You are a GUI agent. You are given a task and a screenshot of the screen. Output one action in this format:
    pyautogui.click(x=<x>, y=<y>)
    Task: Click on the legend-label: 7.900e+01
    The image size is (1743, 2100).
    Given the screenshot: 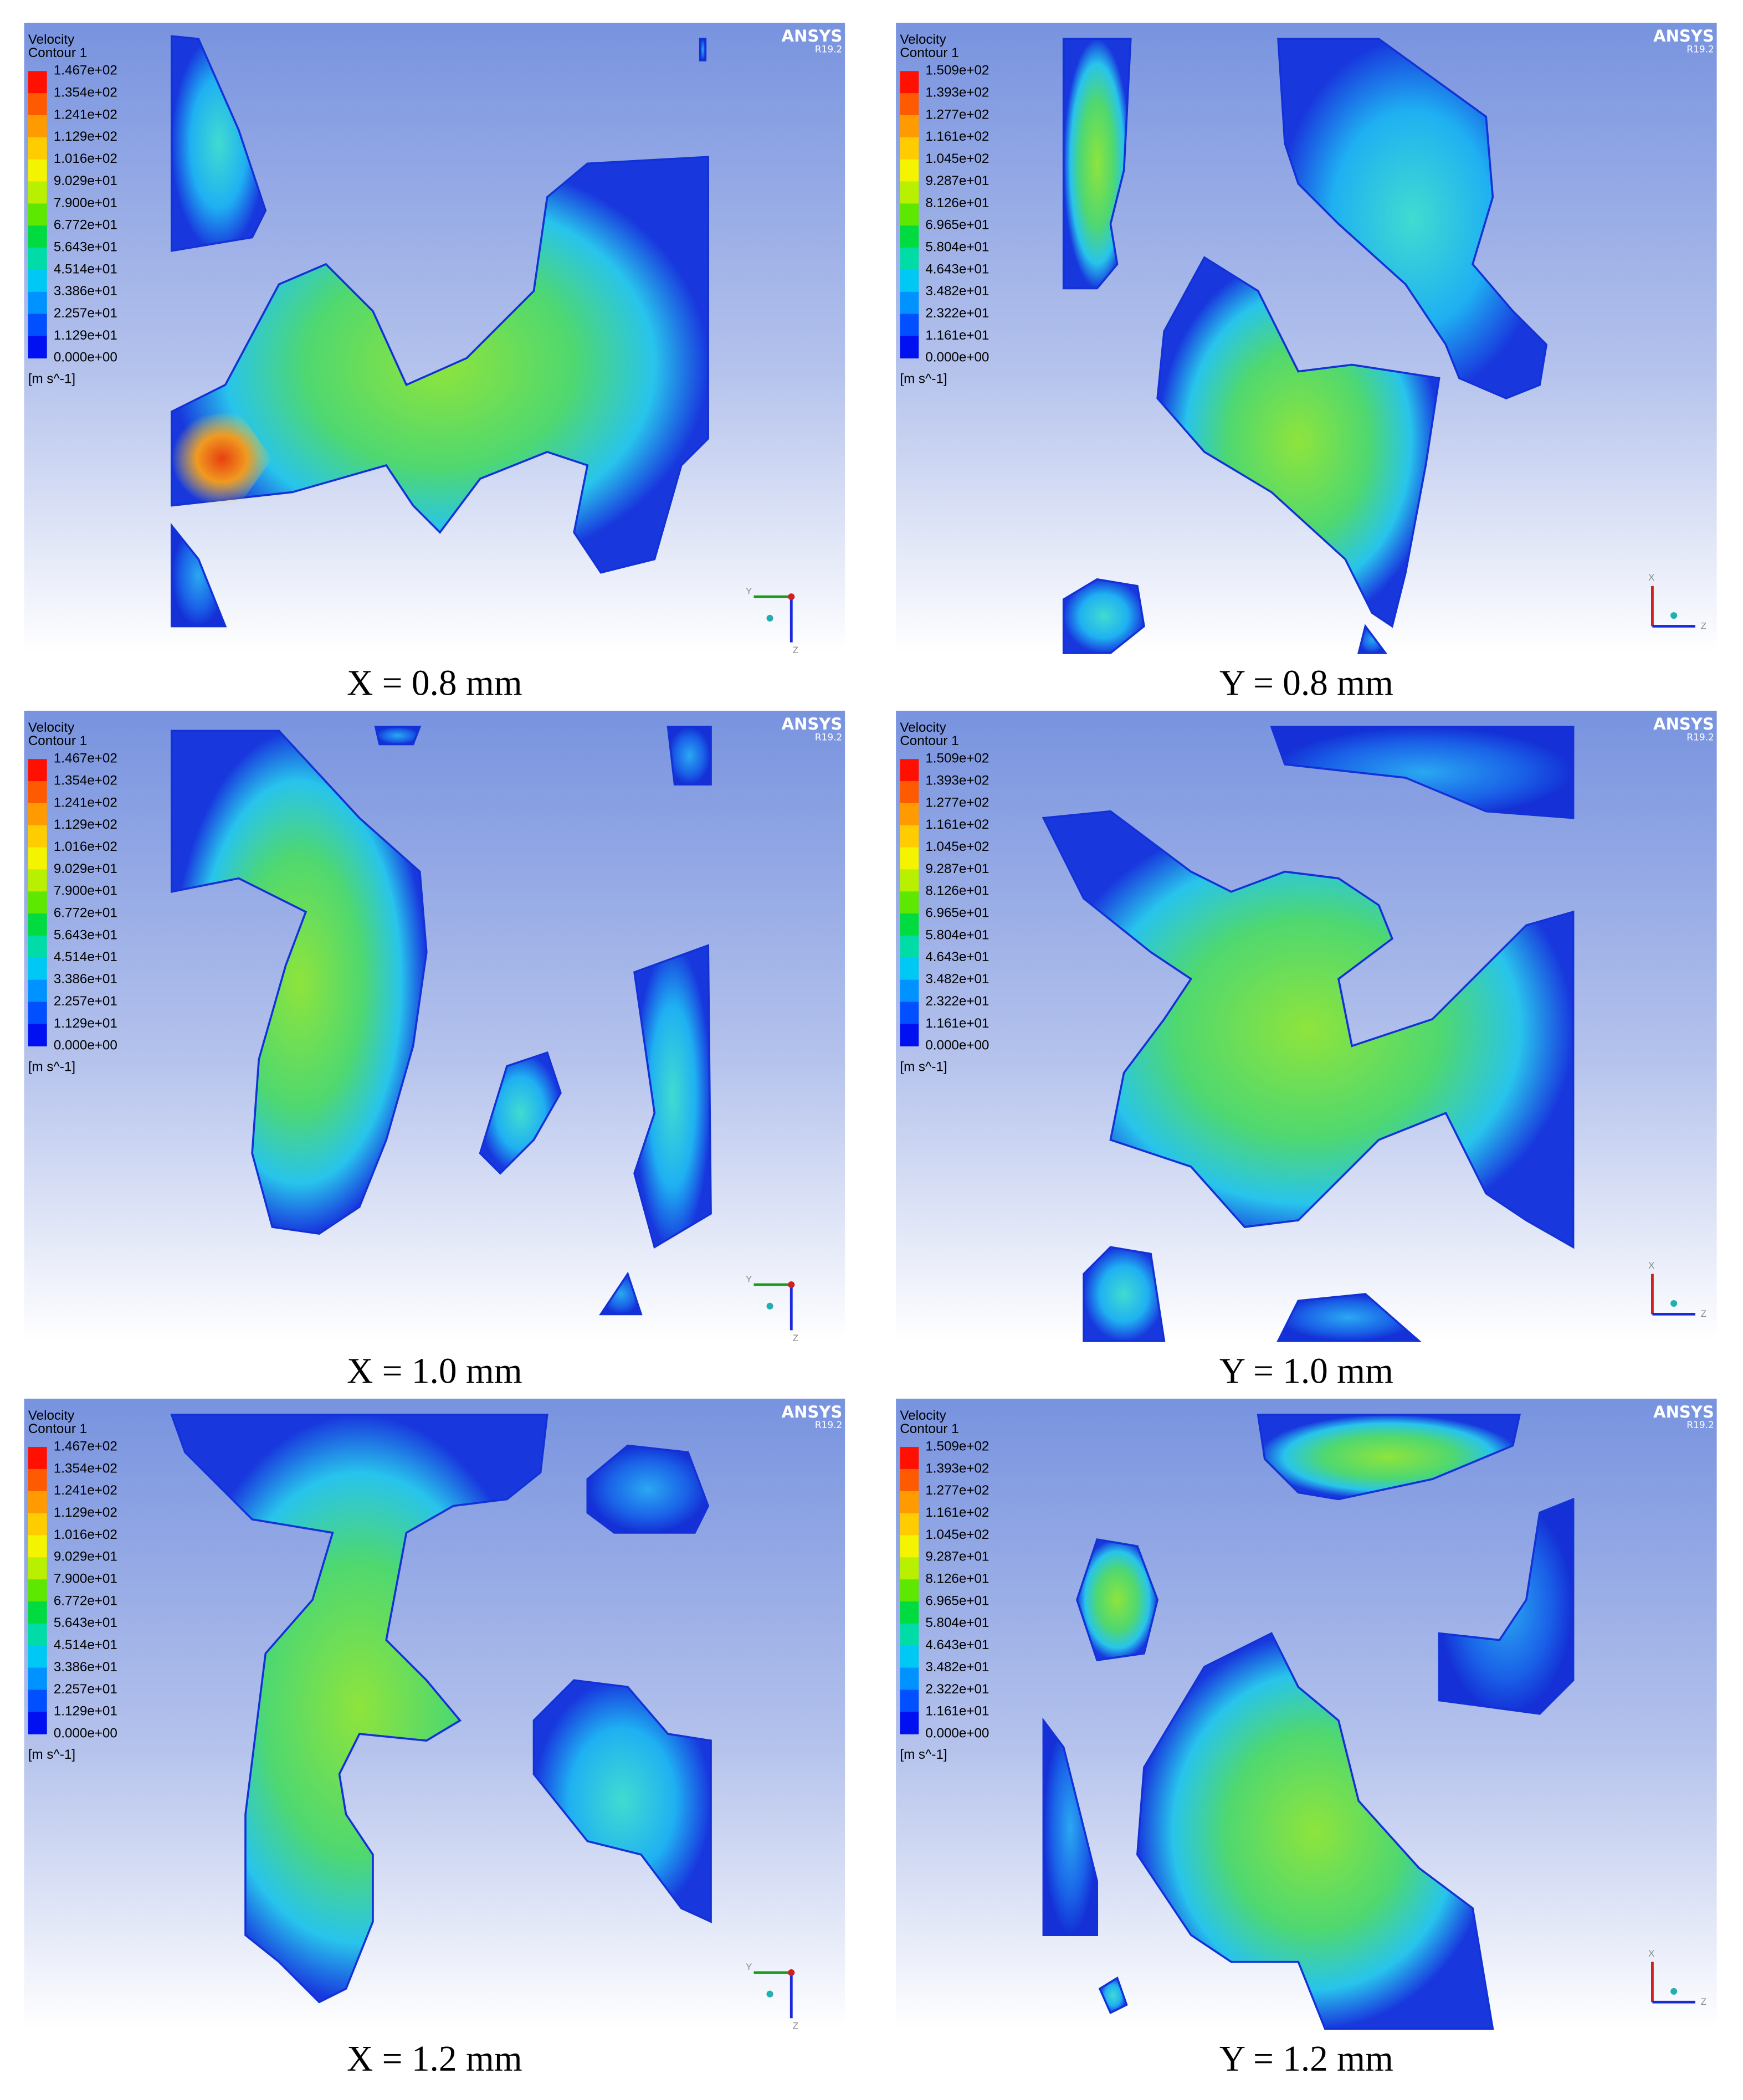 What is the action you would take?
    pyautogui.click(x=85, y=203)
    